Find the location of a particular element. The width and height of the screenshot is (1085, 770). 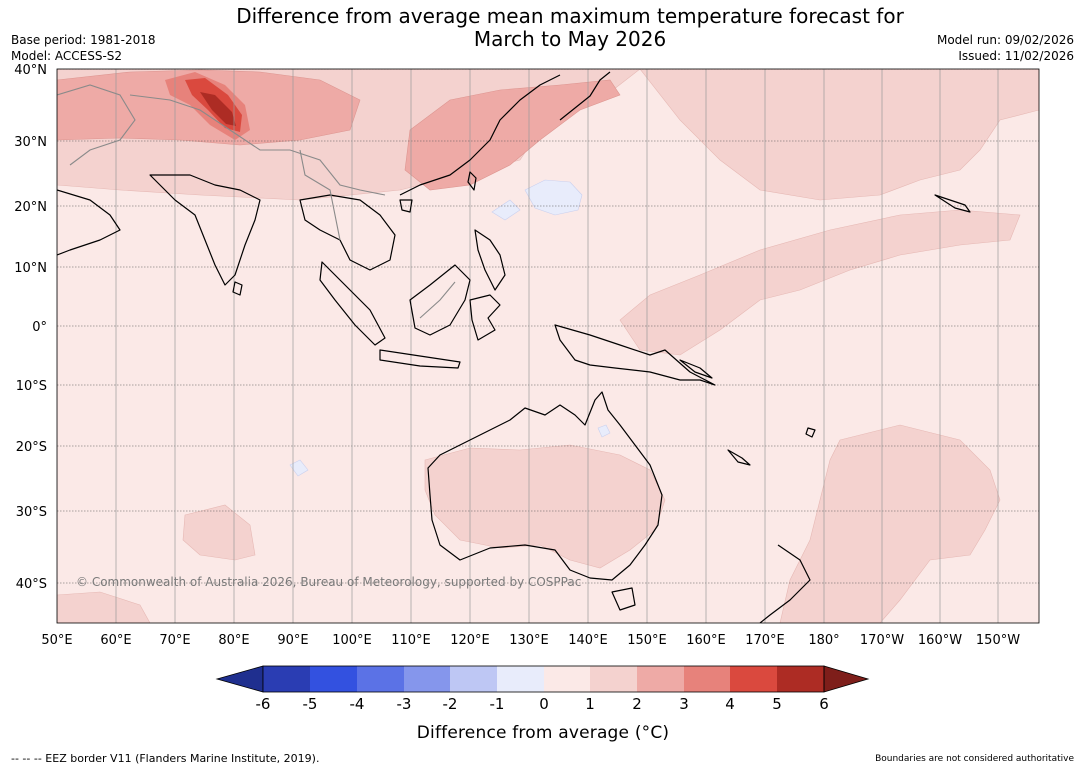

meta-left: Base period: 1981-2018 Model: ACCESS-S2 is located at coordinates (83, 48).